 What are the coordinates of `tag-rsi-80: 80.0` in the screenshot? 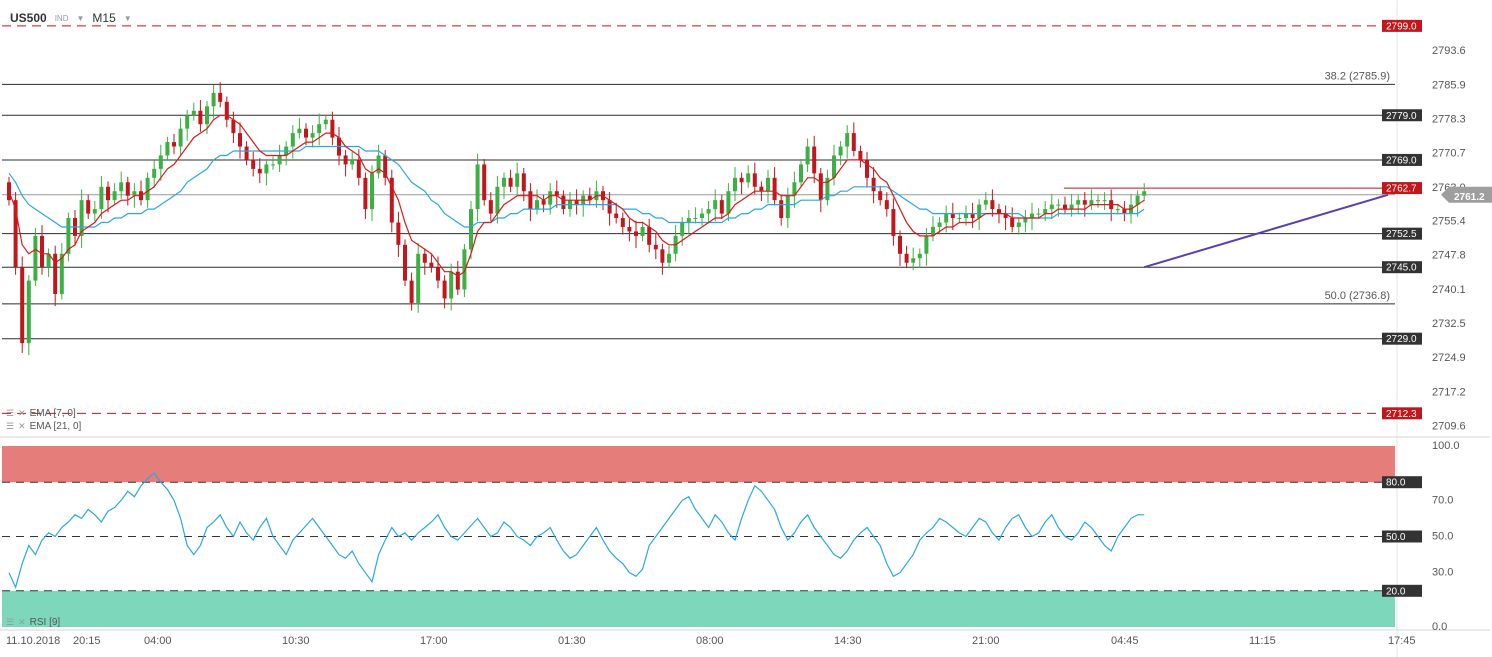 It's located at (1402, 482).